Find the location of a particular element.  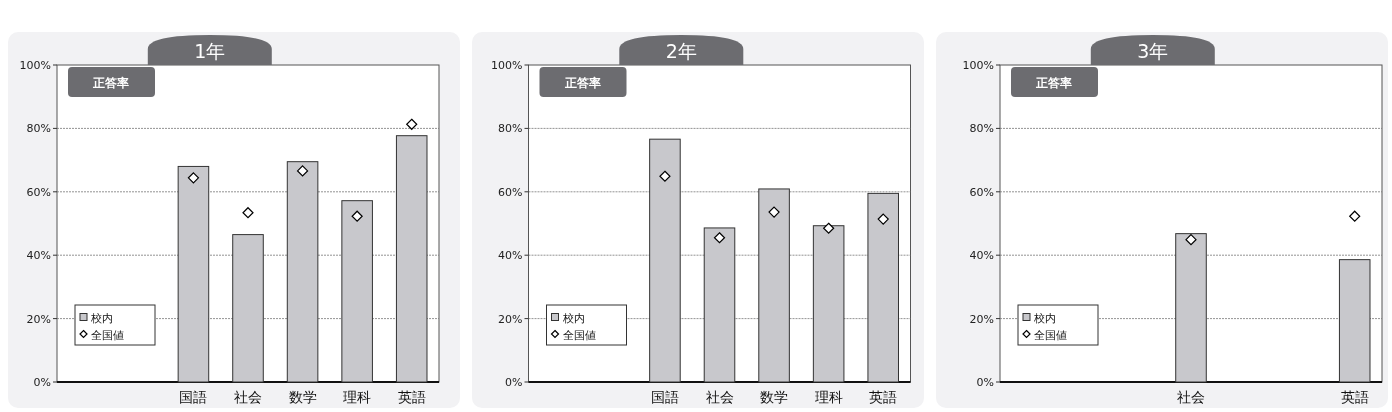

chart-title: 1年 is located at coordinates (210, 51).